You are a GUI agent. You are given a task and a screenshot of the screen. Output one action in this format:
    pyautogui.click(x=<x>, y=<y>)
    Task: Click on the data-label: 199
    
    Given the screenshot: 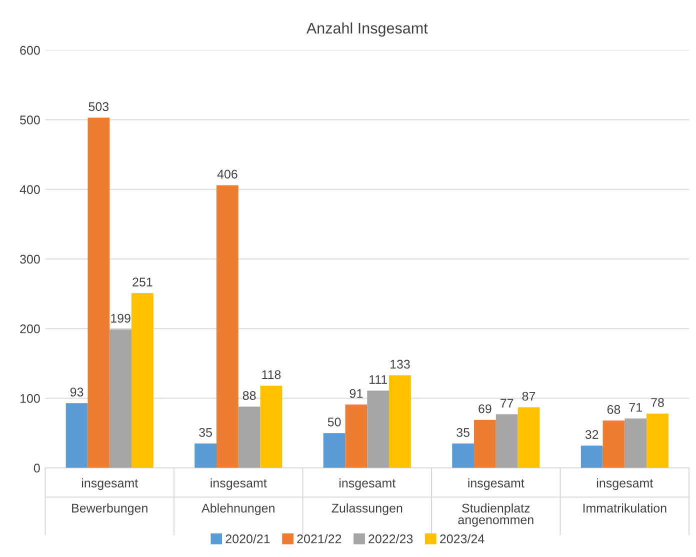 What is the action you would take?
    pyautogui.click(x=120, y=318)
    